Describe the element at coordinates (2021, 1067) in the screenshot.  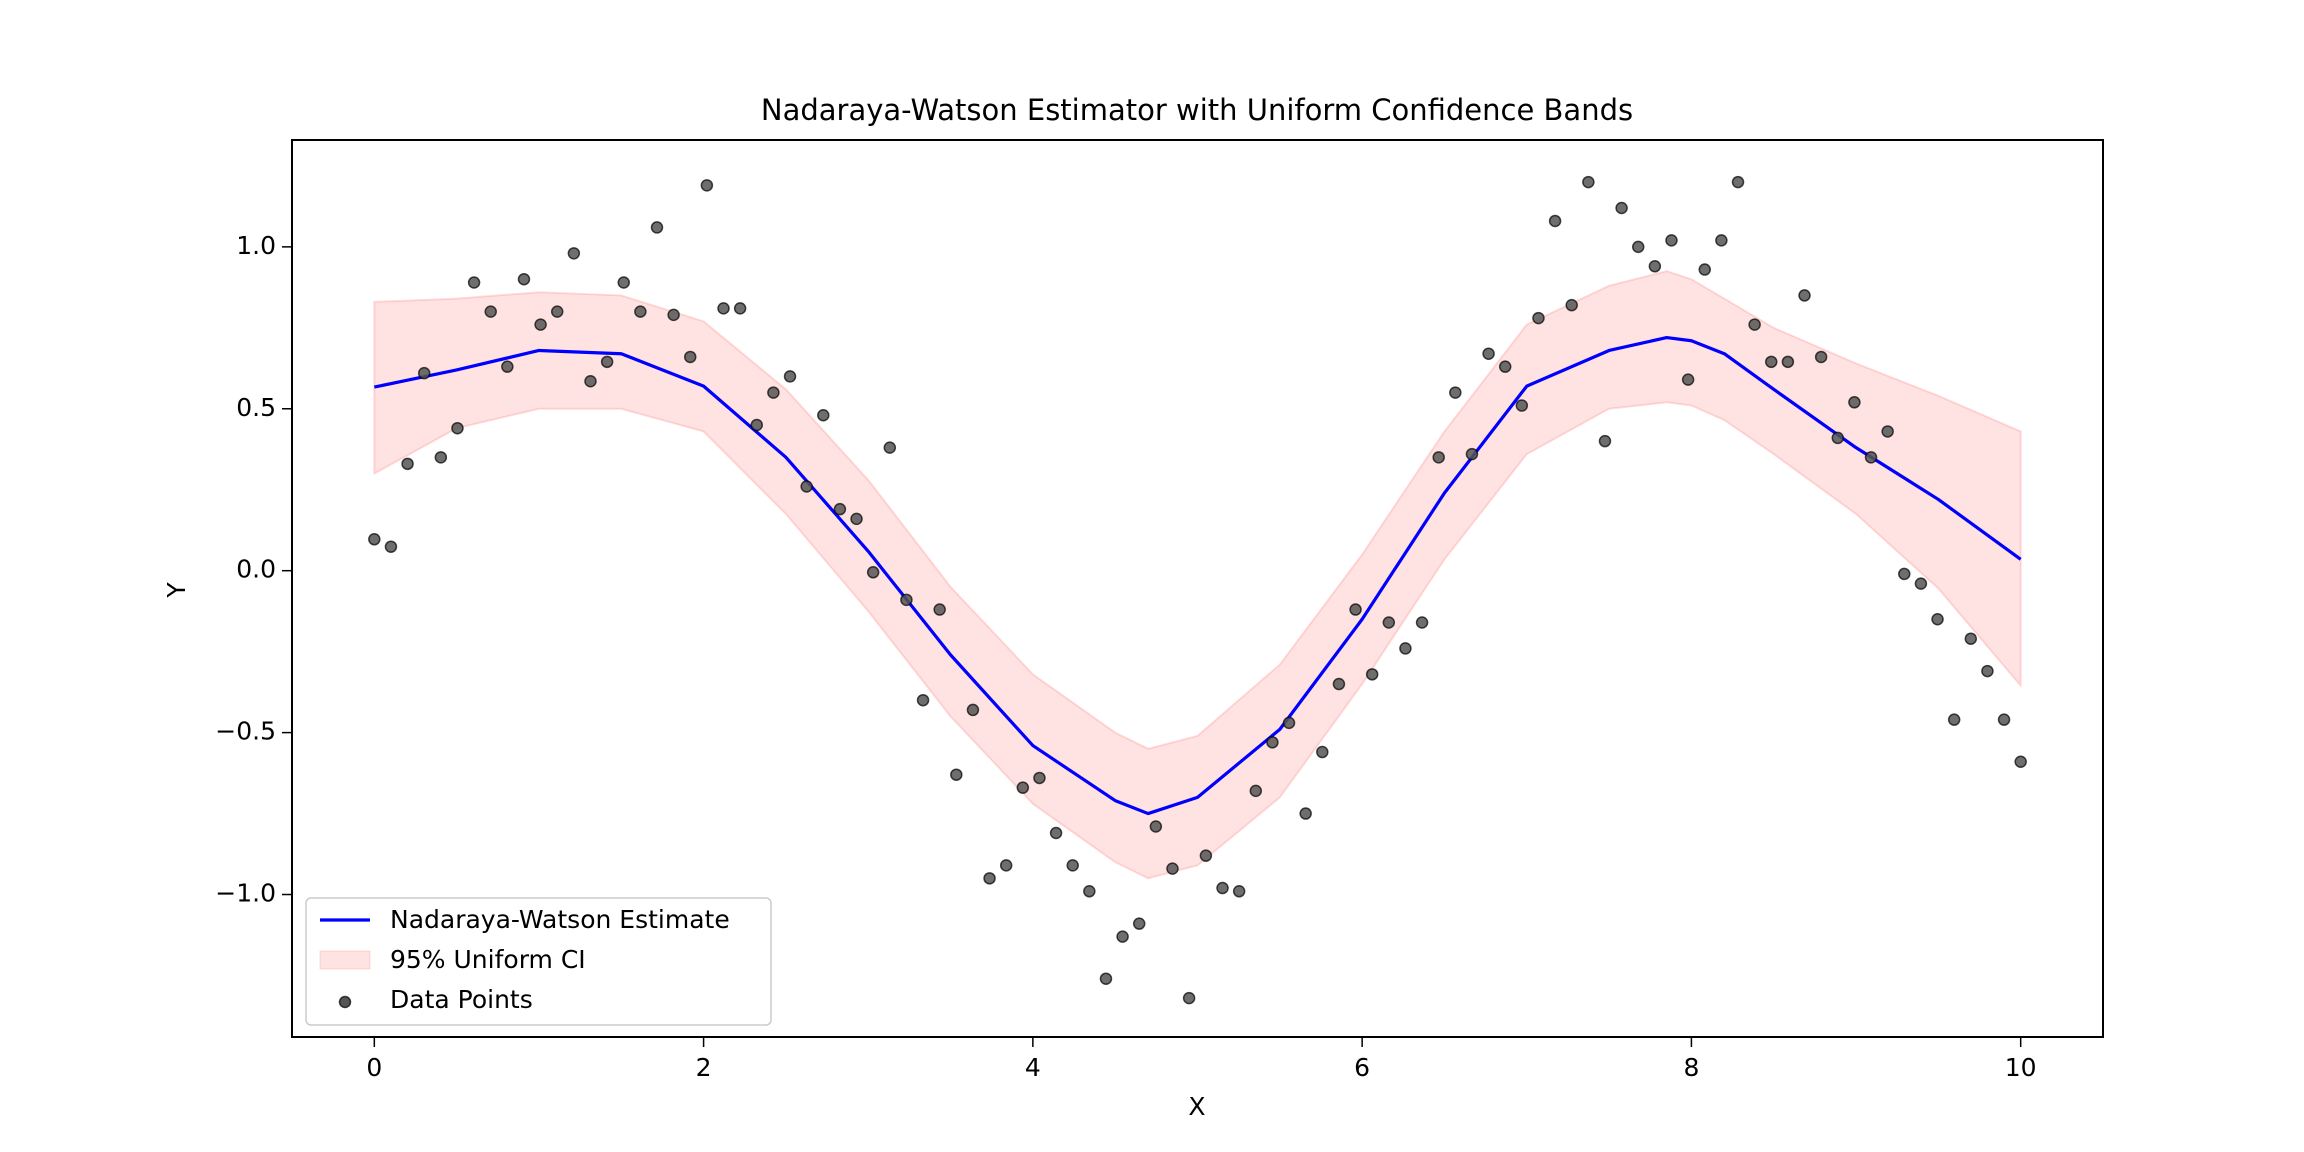
I see `x-tick-label: 10` at that location.